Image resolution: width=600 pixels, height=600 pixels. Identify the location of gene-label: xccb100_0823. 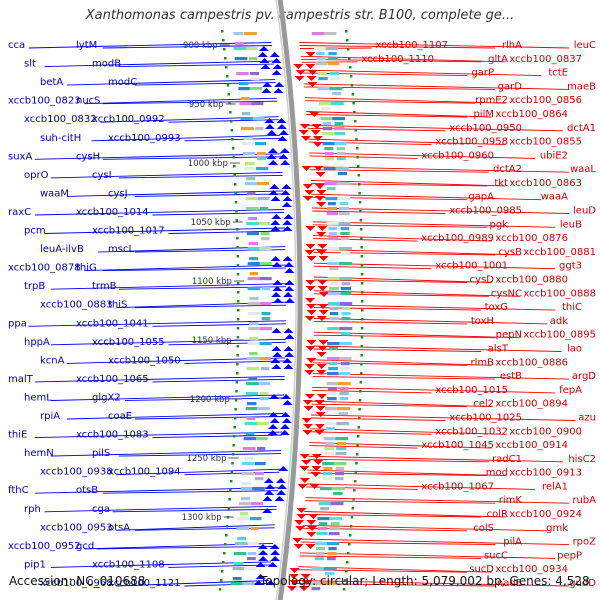
(44, 101).